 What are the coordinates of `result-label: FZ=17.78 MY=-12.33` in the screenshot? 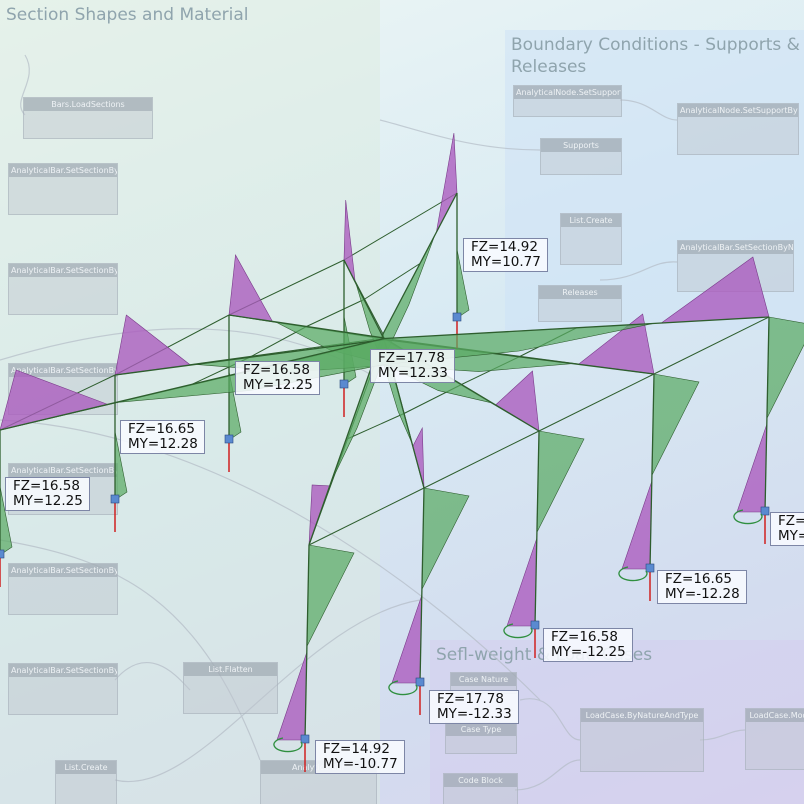 It's located at (474, 707).